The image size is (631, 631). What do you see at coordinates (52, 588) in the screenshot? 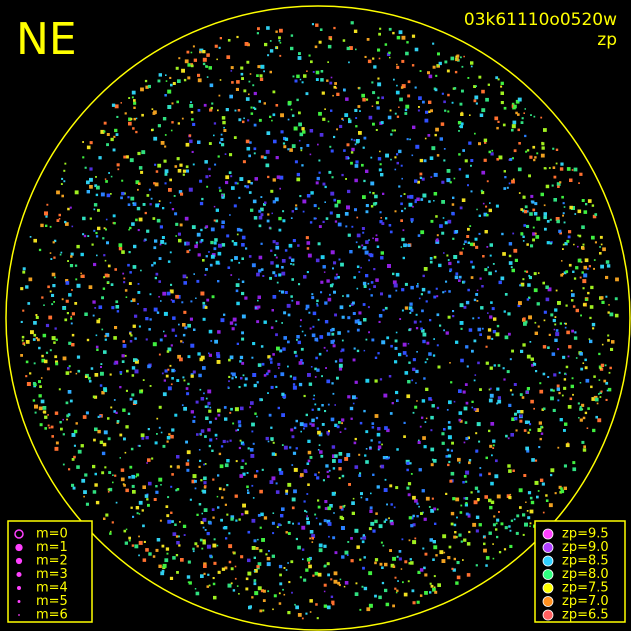
I see `magnitude-label: m=4` at bounding box center [52, 588].